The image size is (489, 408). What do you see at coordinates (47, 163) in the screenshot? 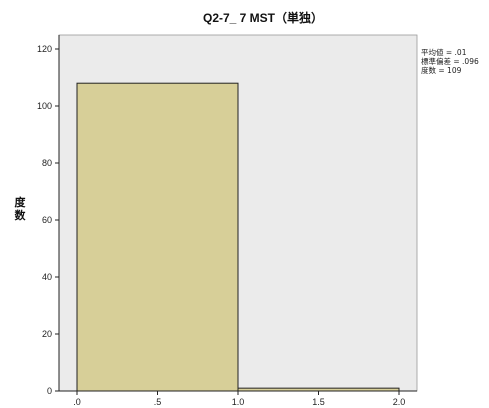
I see `y-tick-label: 80` at bounding box center [47, 163].